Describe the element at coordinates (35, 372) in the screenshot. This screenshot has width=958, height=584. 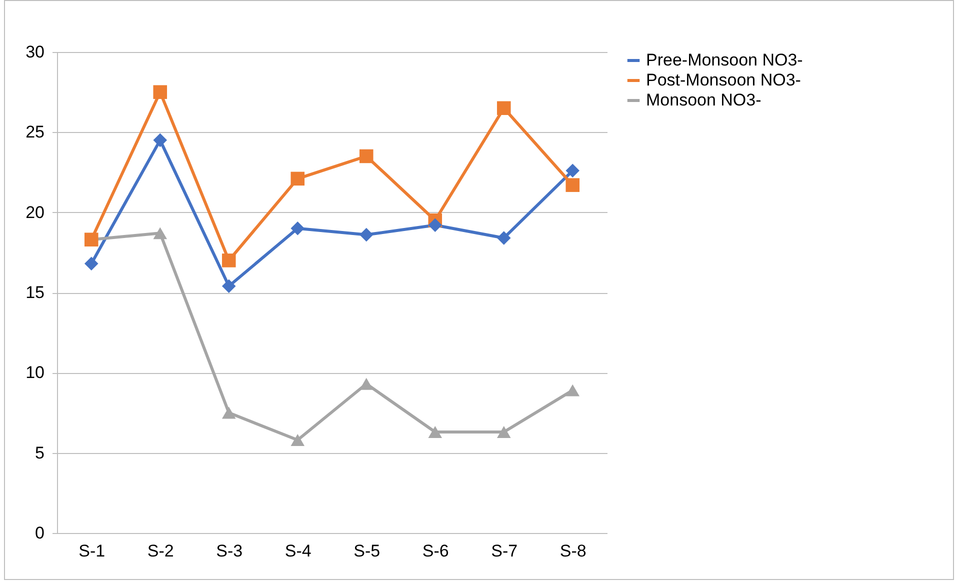
I see `y-tick-label: 10` at that location.